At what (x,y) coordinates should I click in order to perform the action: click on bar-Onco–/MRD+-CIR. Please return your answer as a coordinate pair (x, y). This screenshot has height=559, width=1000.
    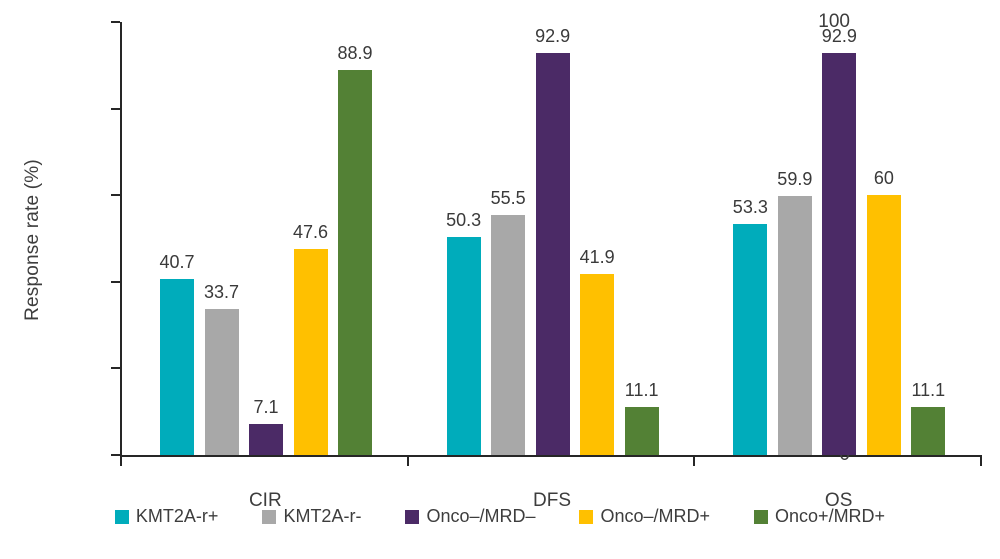
    Looking at the image, I should click on (310, 351).